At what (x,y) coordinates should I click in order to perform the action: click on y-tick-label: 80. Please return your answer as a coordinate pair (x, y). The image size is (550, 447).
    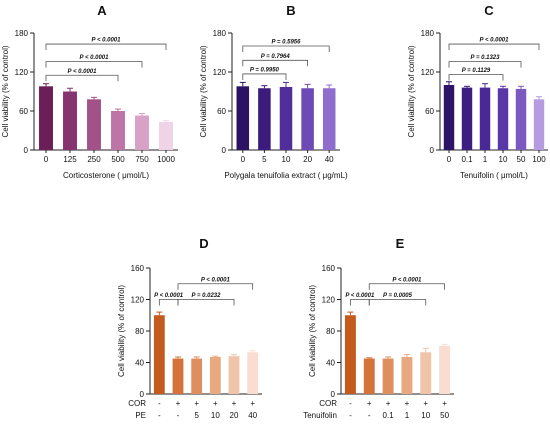
    Looking at the image, I should click on (139, 331).